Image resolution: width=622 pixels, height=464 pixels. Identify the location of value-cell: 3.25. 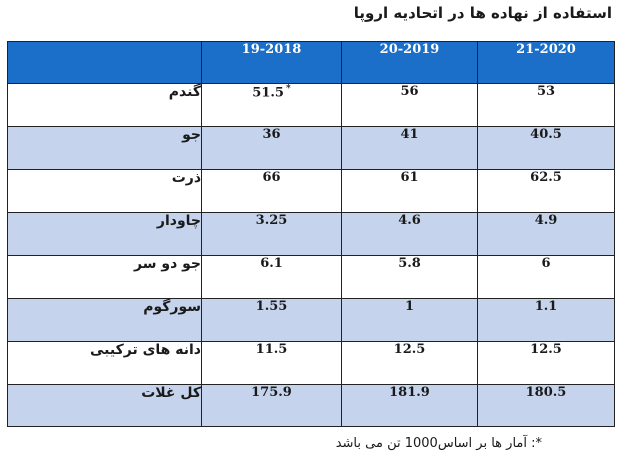
(271, 234).